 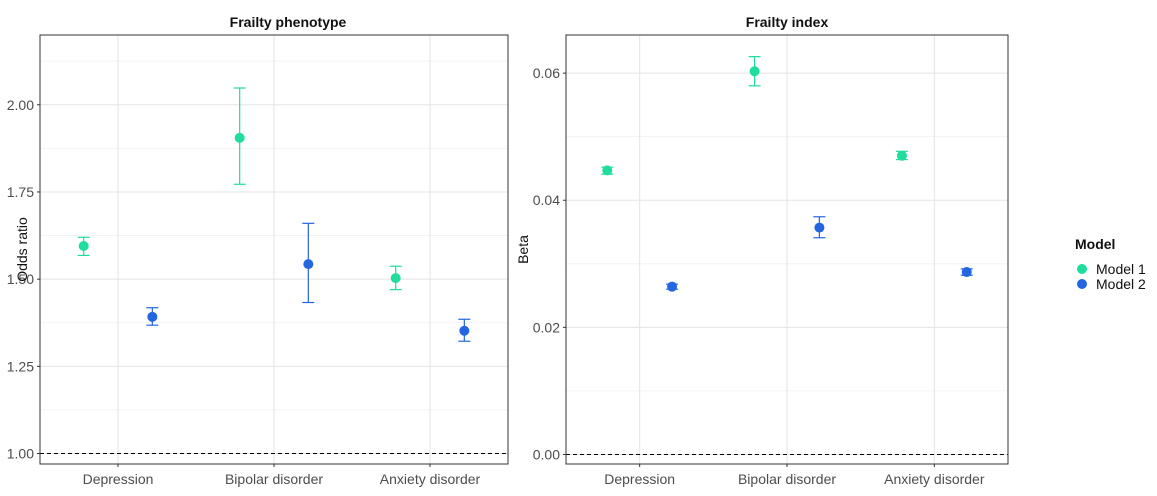 I want to click on legend-item: Model 2, so click(x=1111, y=284).